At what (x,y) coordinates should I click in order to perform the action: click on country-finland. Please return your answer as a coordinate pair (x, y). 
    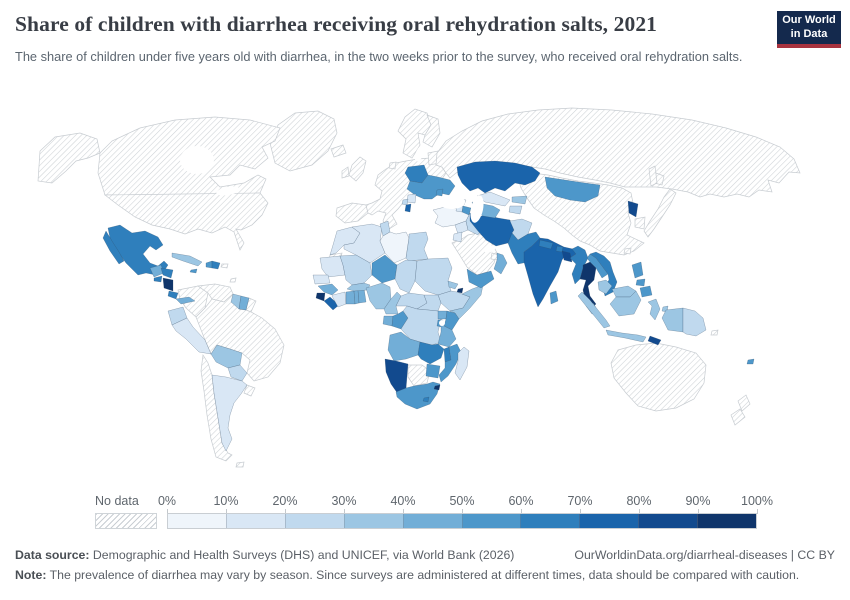
    Looking at the image, I should click on (431, 131).